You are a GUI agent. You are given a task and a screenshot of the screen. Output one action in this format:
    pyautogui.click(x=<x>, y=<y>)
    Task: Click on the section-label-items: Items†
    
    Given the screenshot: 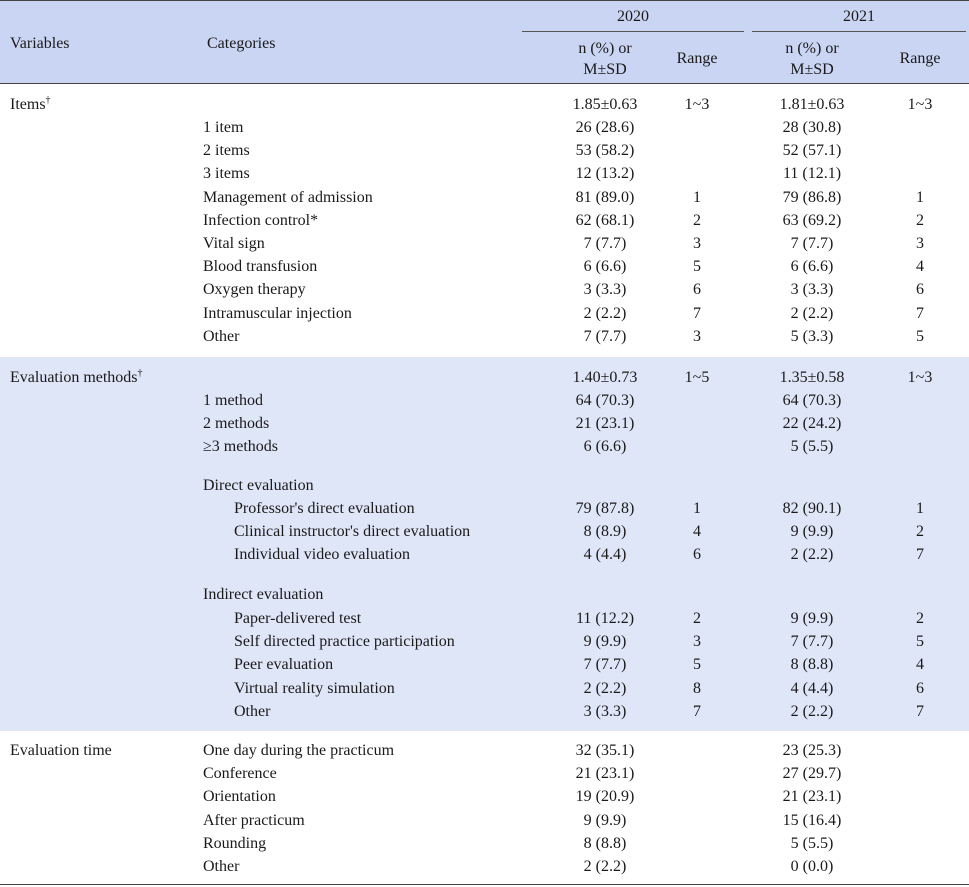 What is the action you would take?
    pyautogui.click(x=30, y=104)
    